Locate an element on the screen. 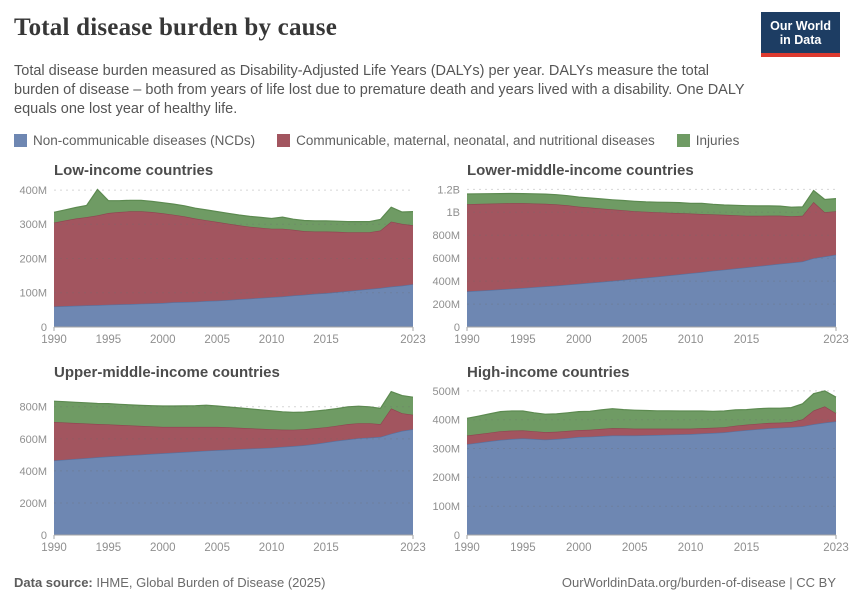  owid-logo-line1: Our World is located at coordinates (800, 26).